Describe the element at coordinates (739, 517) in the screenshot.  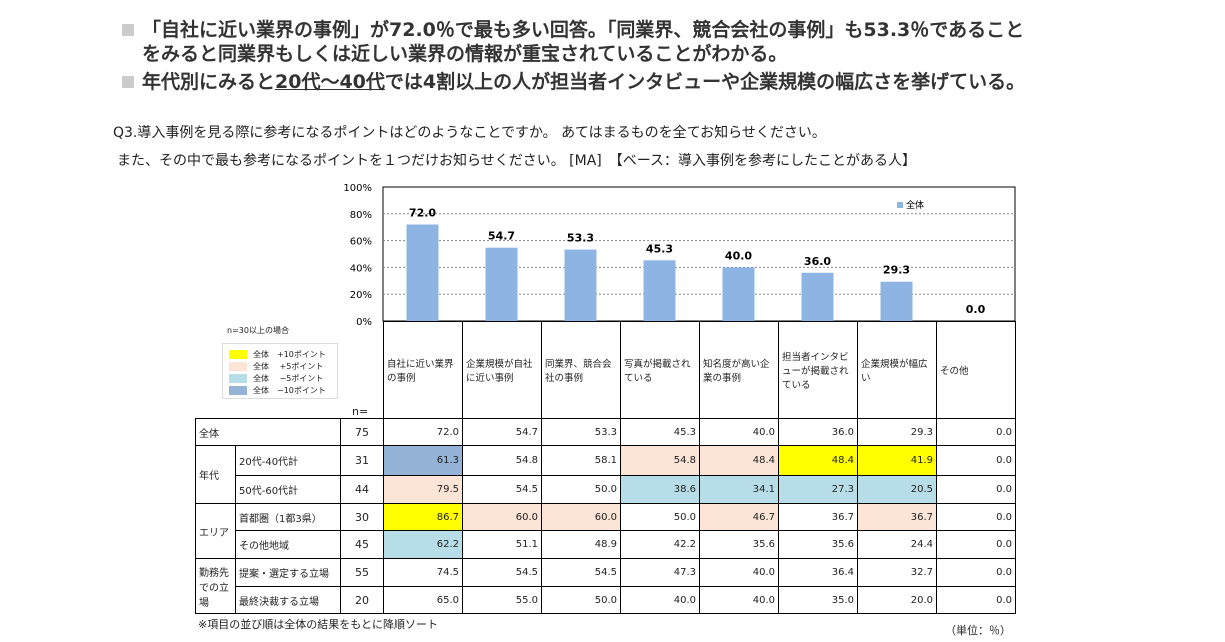
I see `table-value: 46.7` at that location.